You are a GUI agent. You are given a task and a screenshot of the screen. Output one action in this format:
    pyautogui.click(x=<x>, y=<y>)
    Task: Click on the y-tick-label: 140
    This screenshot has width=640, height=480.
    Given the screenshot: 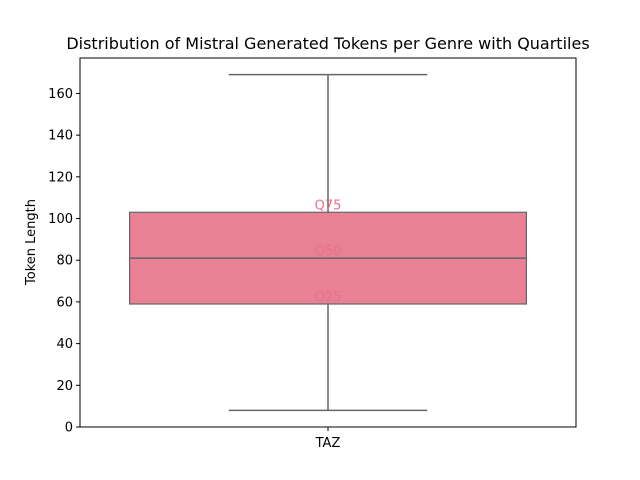 What is the action you would take?
    pyautogui.click(x=60, y=136)
    